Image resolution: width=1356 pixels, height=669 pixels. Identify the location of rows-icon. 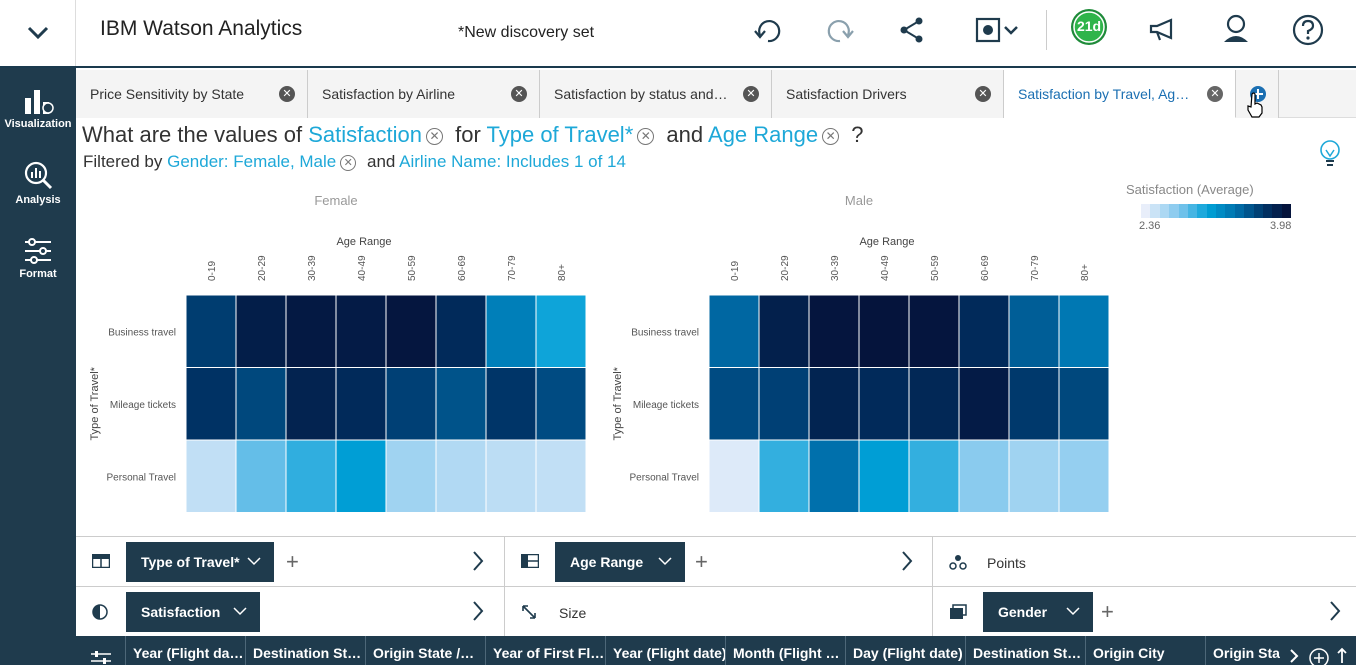
(530, 561).